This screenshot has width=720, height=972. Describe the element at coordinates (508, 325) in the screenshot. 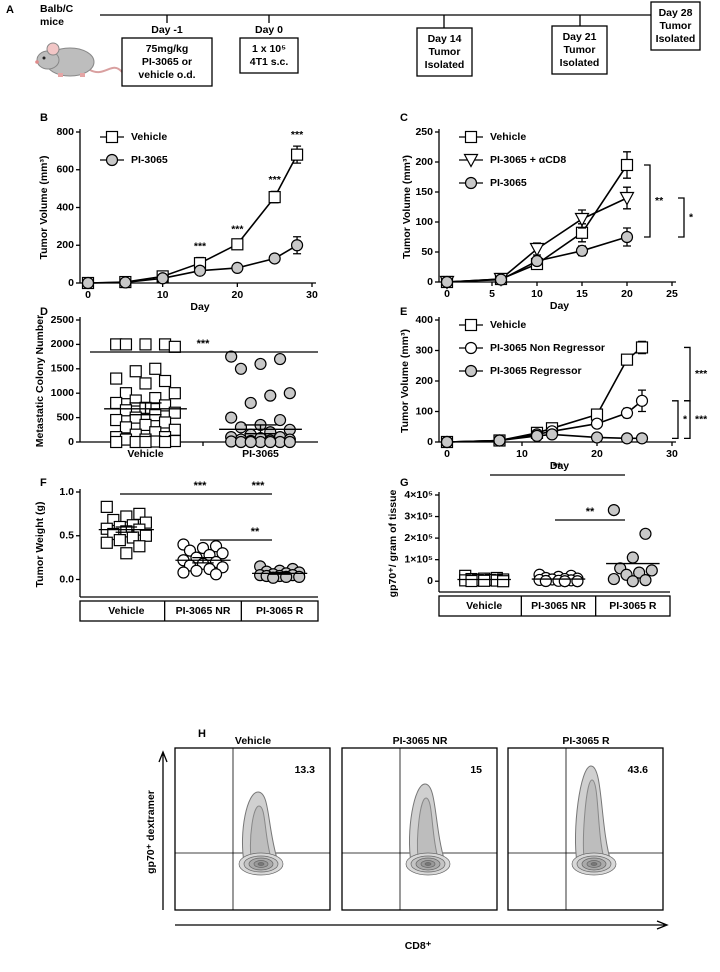

I see `legend-label: Vehicle` at that location.